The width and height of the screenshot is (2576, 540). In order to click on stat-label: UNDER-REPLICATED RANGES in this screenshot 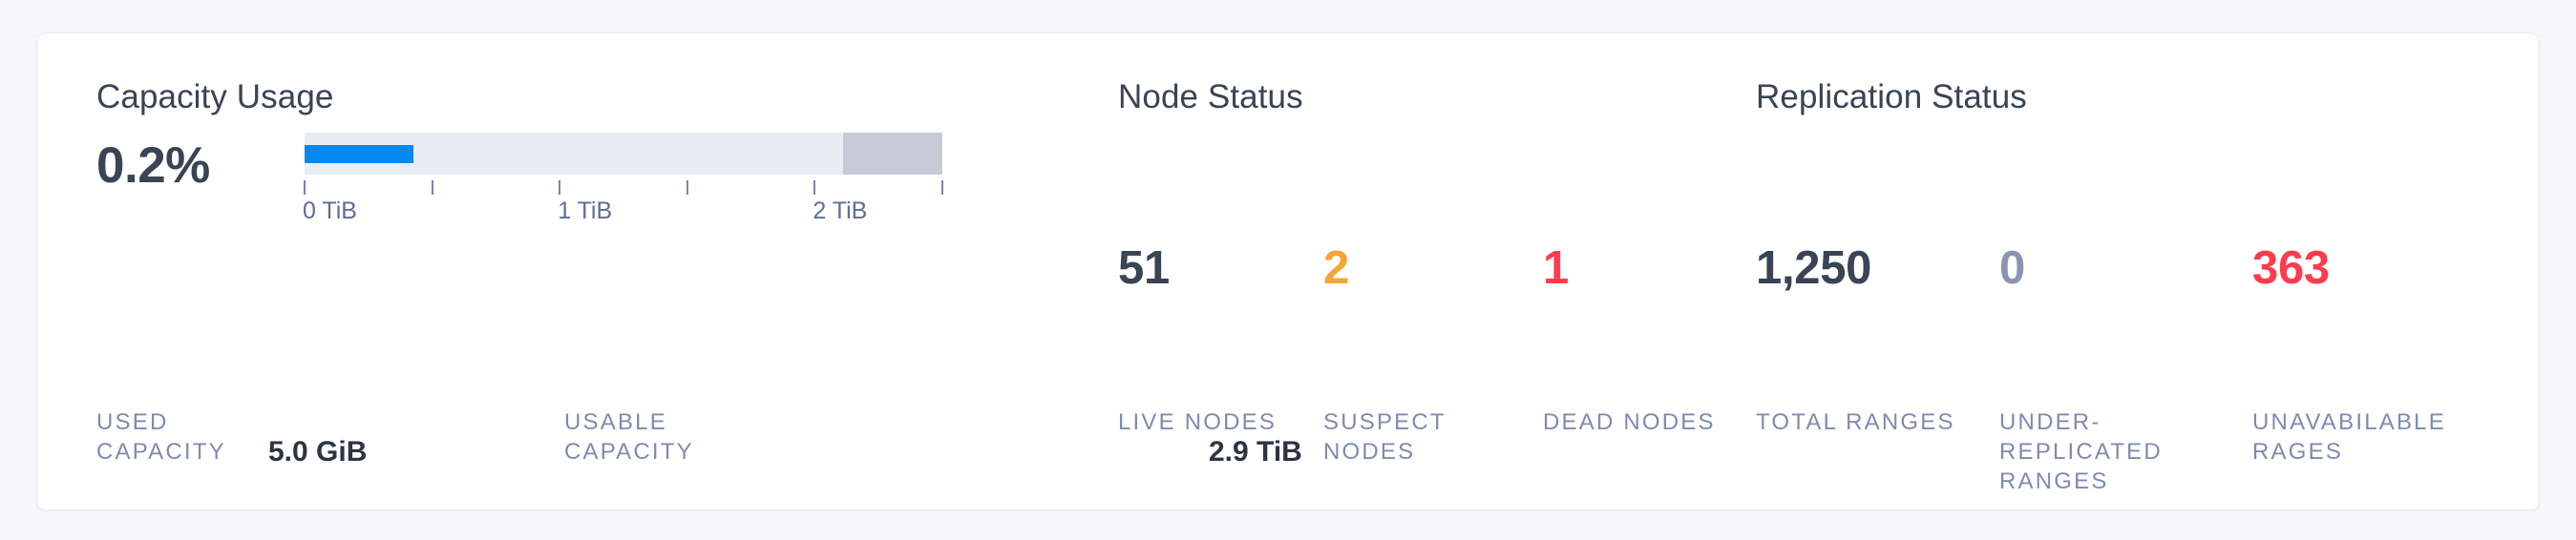, I will do `click(2081, 451)`.